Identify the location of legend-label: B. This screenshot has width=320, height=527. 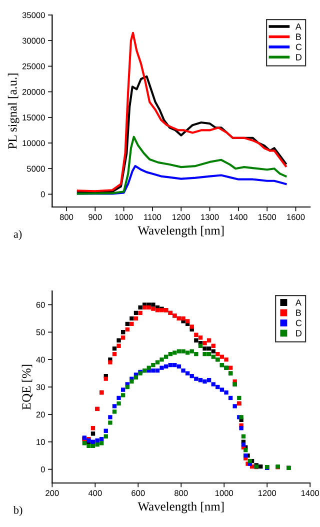
(298, 37).